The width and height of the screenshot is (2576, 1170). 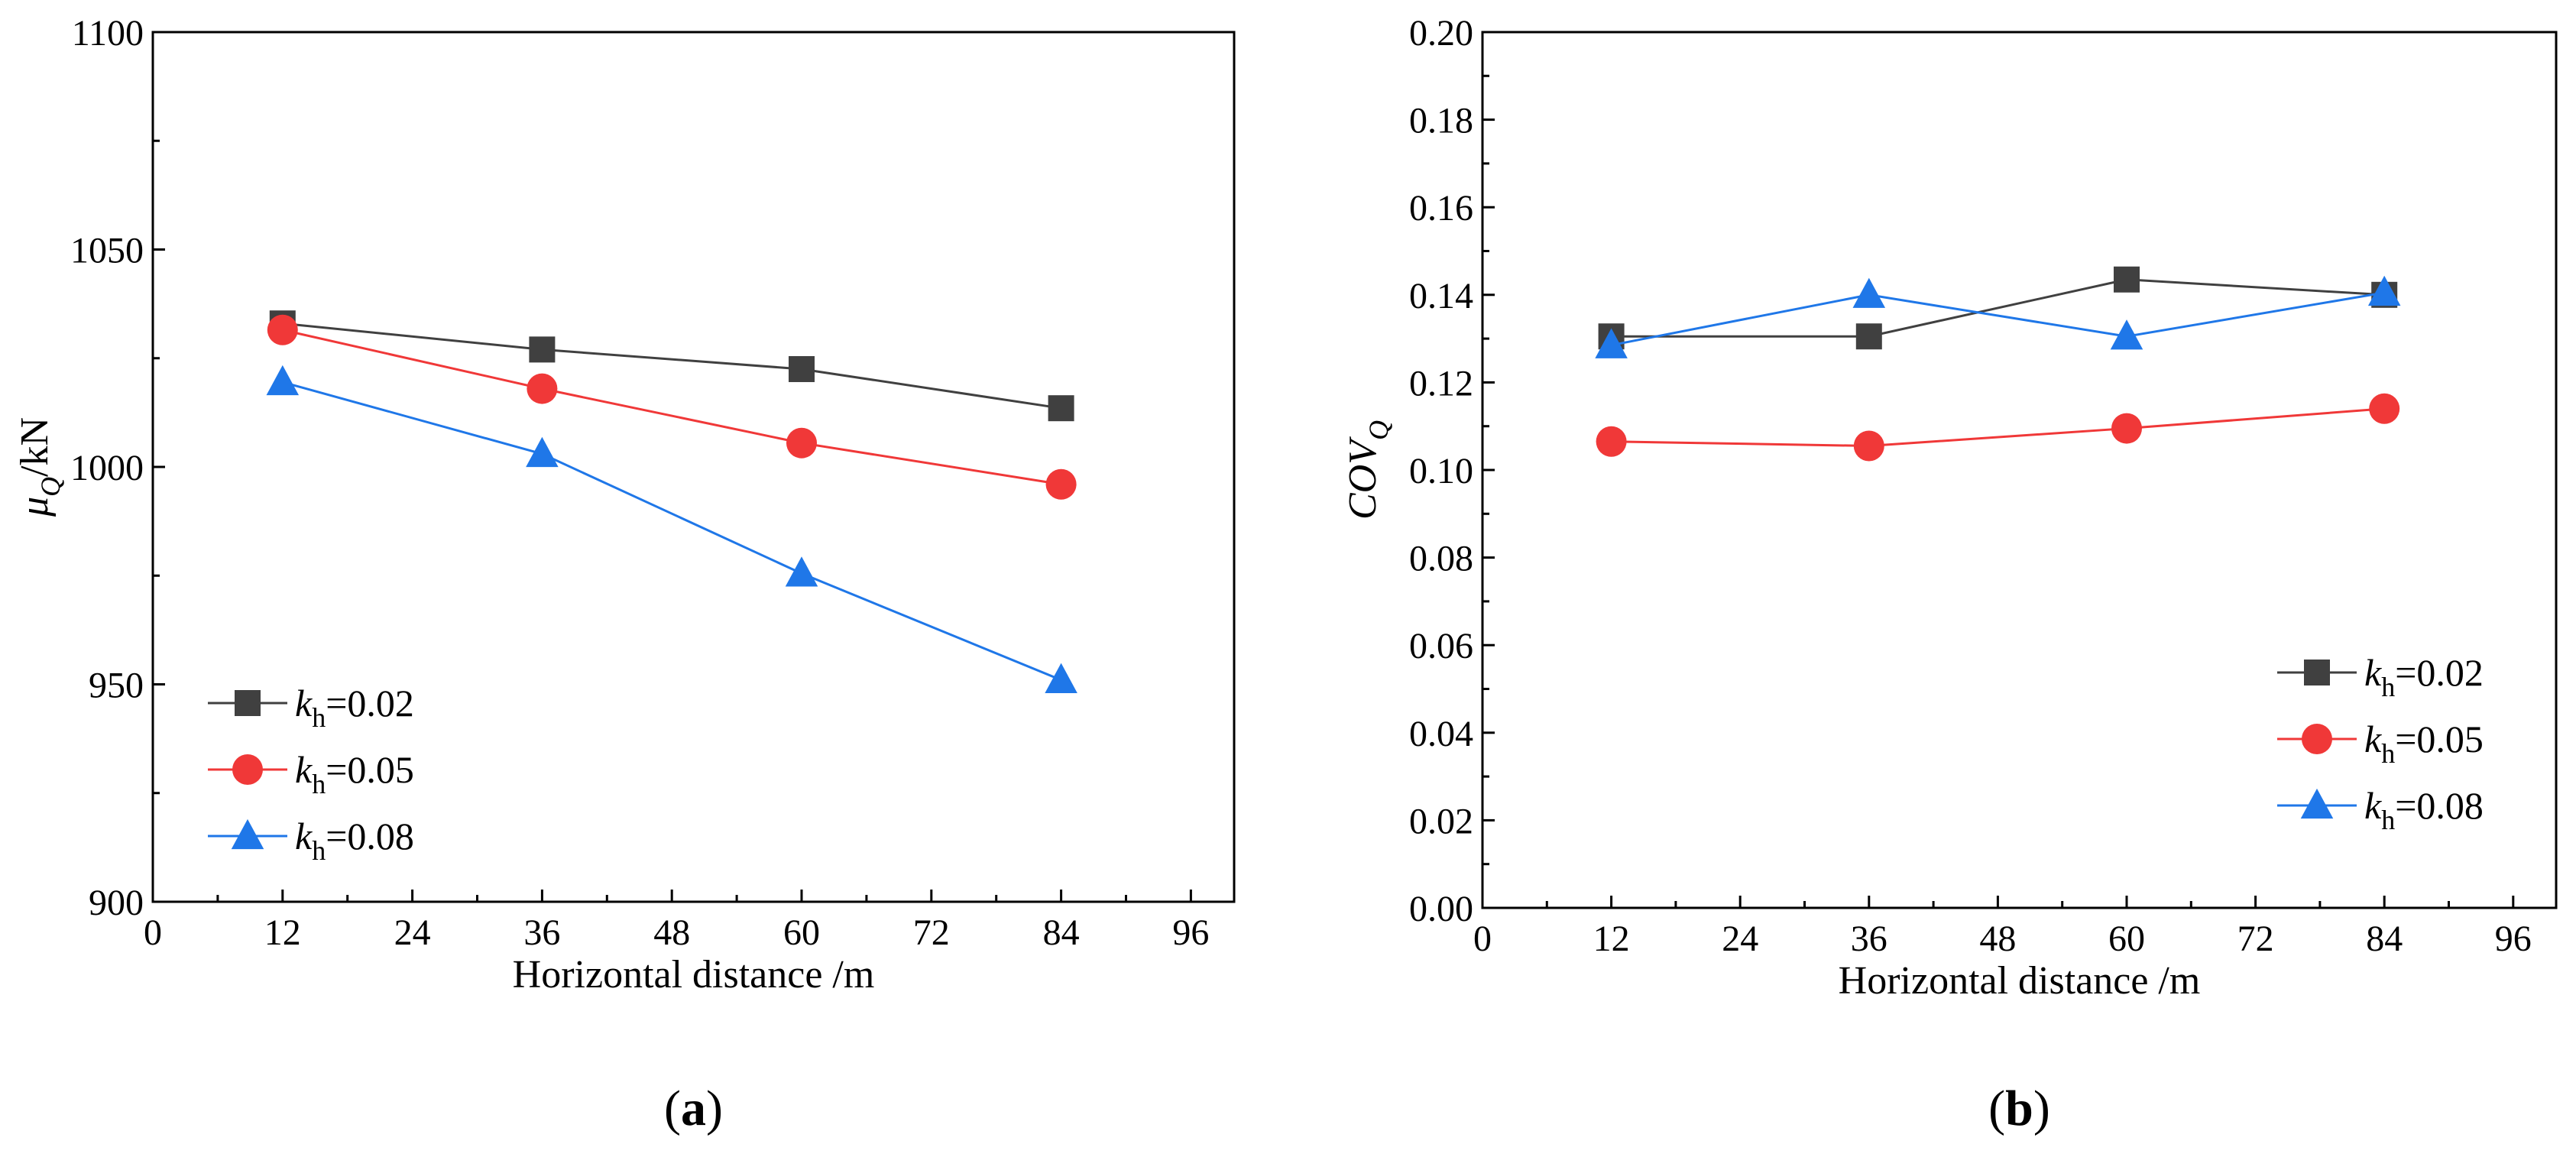 I want to click on panel-label: (a), so click(x=694, y=1108).